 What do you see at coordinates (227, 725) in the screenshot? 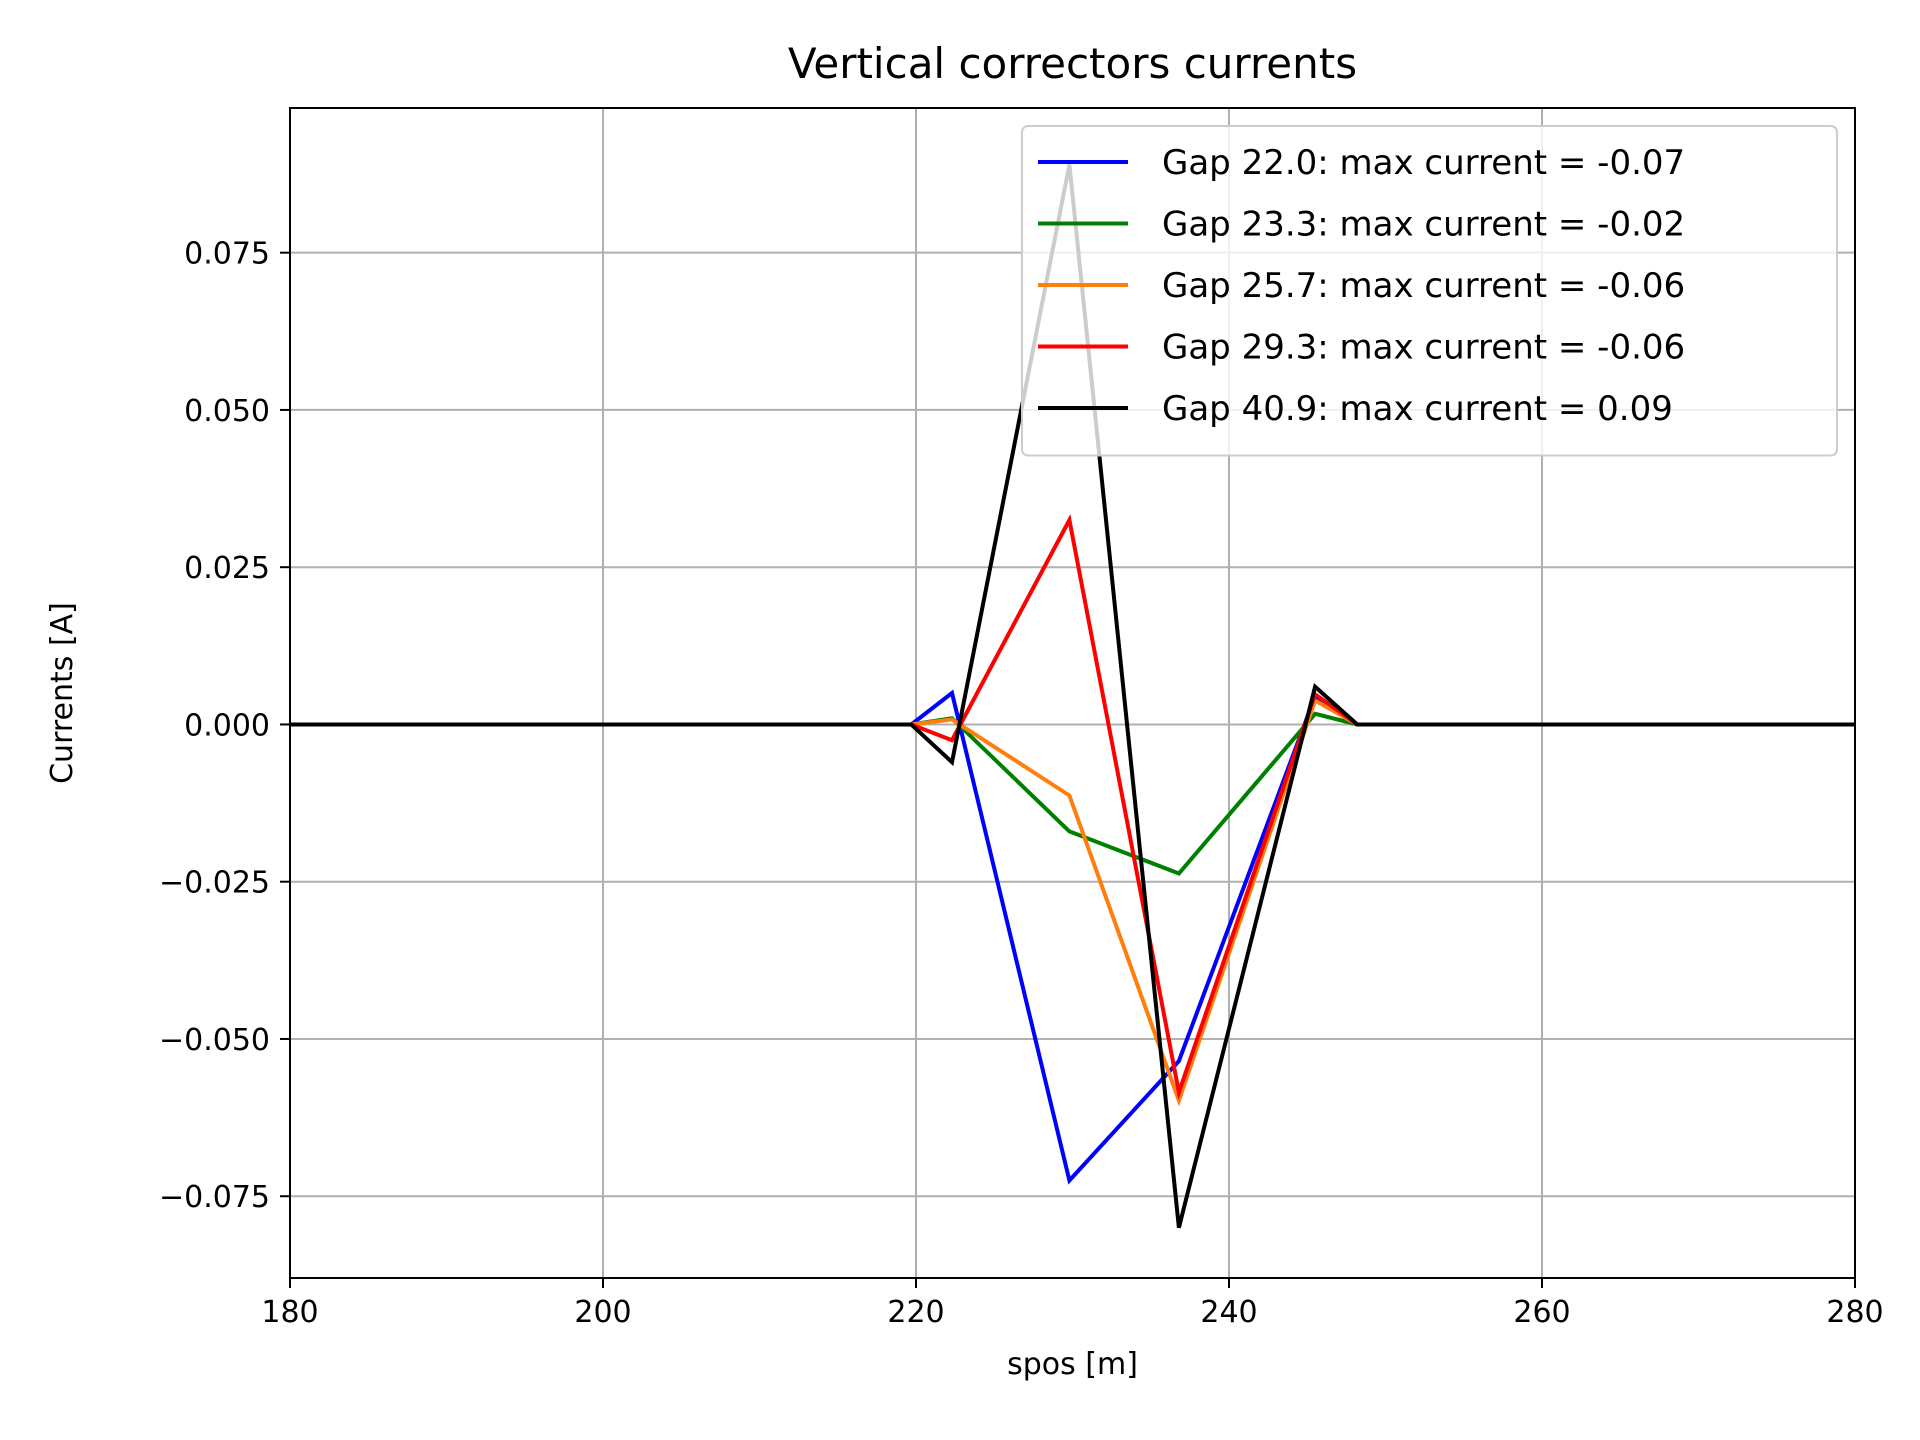
I see `y-tick-label: 0.000` at bounding box center [227, 725].